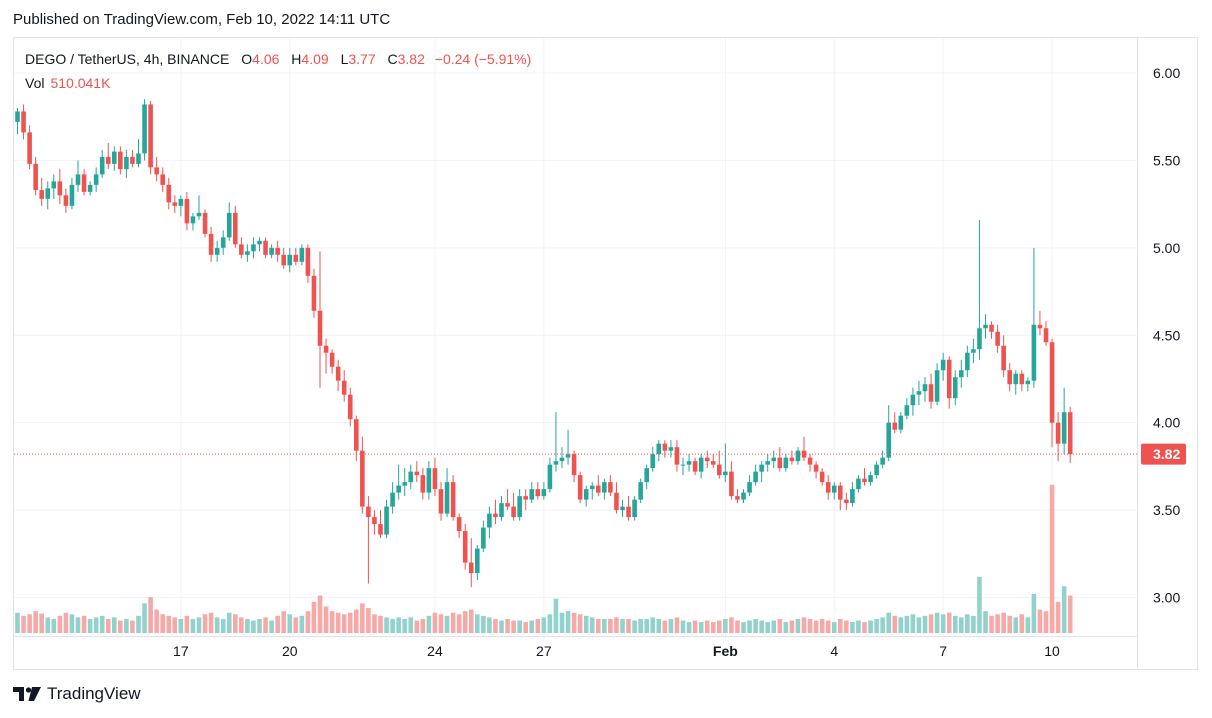 This screenshot has width=1212, height=718. I want to click on last-price-label: 3.82, so click(1166, 454).